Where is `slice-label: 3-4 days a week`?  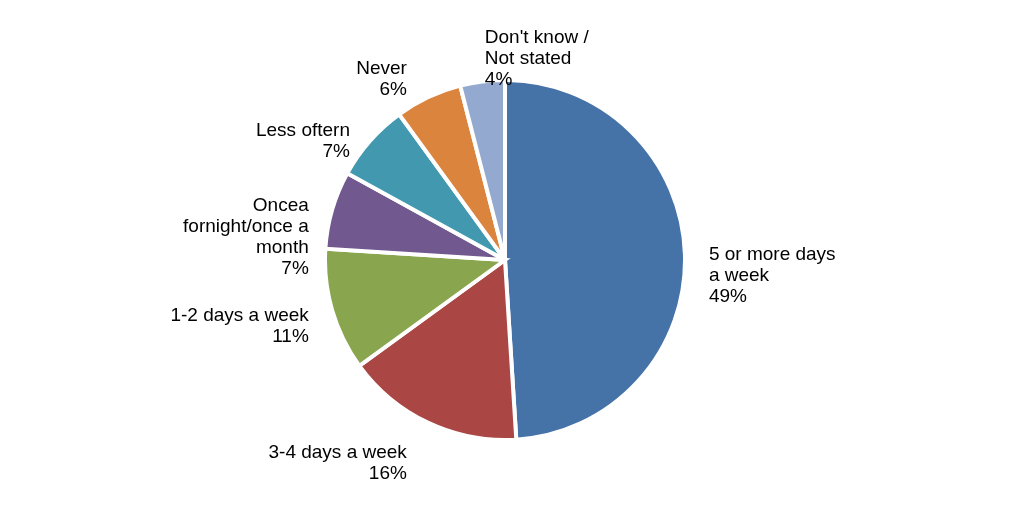
slice-label: 3-4 days a week is located at coordinates (338, 451).